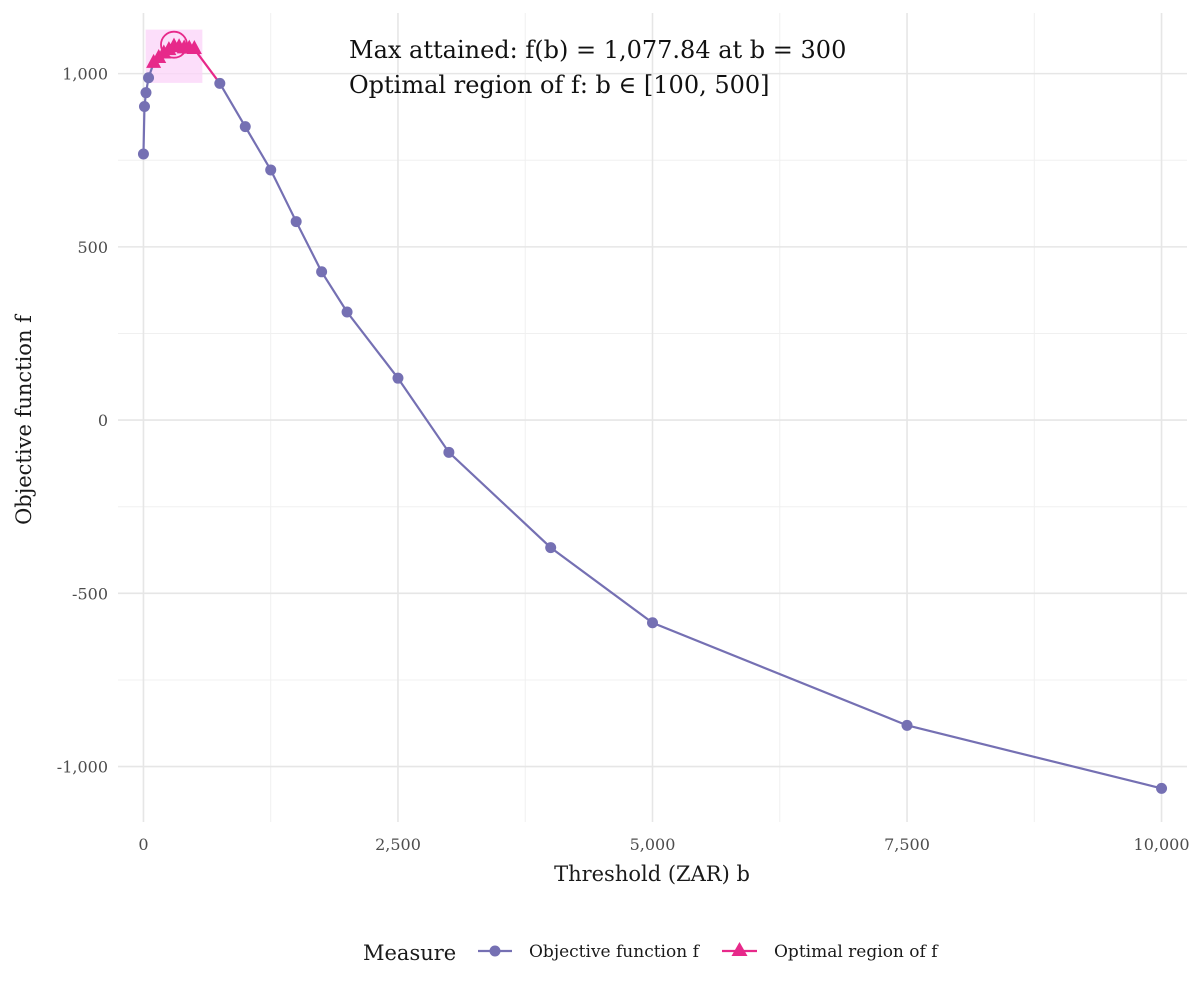 The image size is (1200, 1000). Describe the element at coordinates (739, 949) in the screenshot. I see `legend-marker-optimal` at that location.